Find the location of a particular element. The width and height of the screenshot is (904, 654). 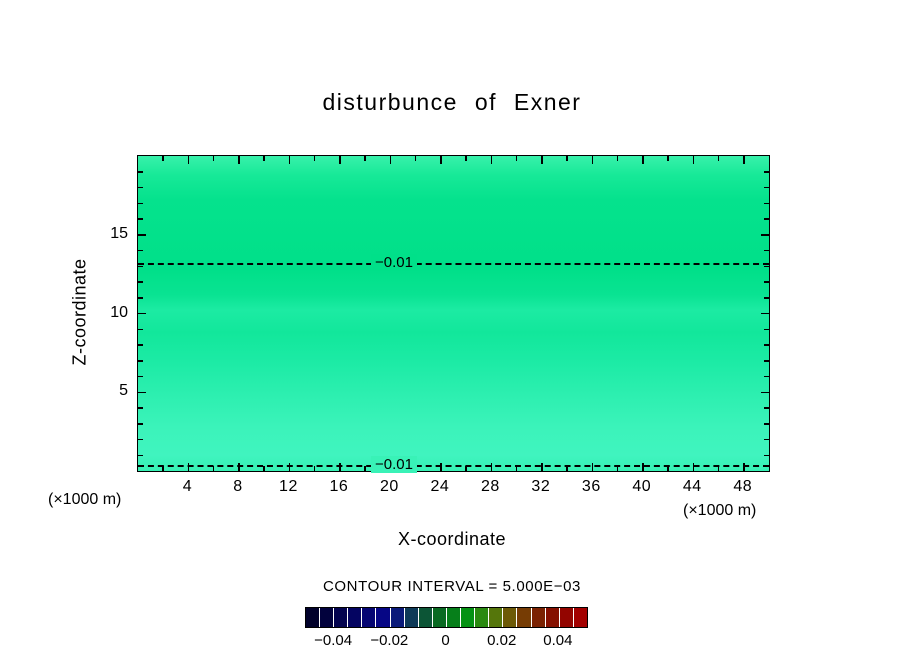

y-tick-label: 5 is located at coordinates (123, 391).